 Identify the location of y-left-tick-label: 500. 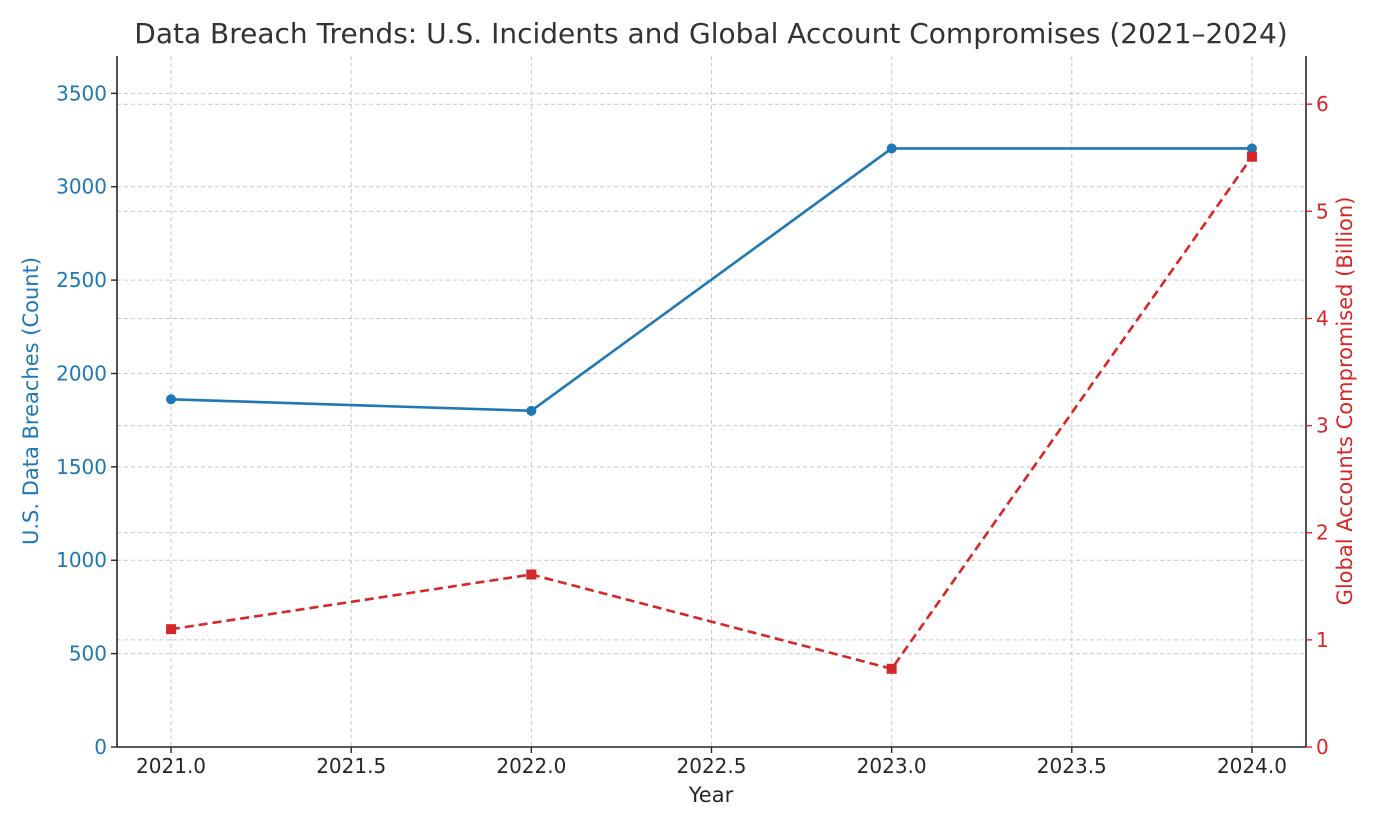
(88, 654).